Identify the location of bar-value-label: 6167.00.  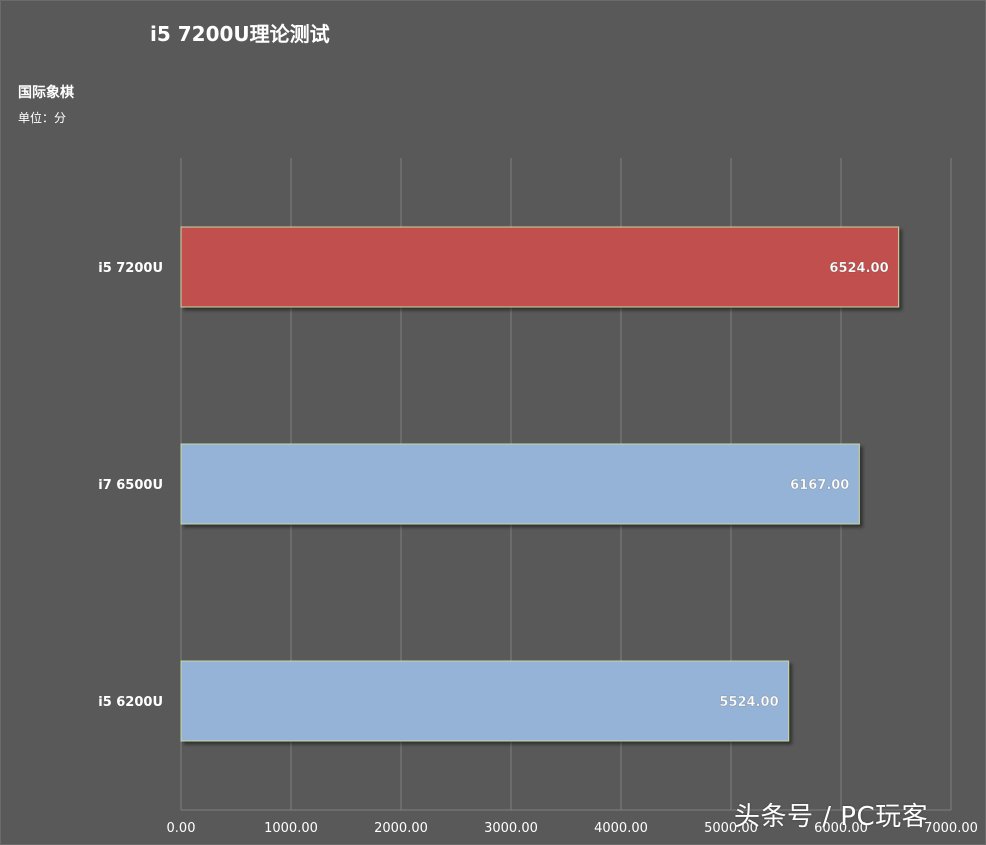
(819, 485).